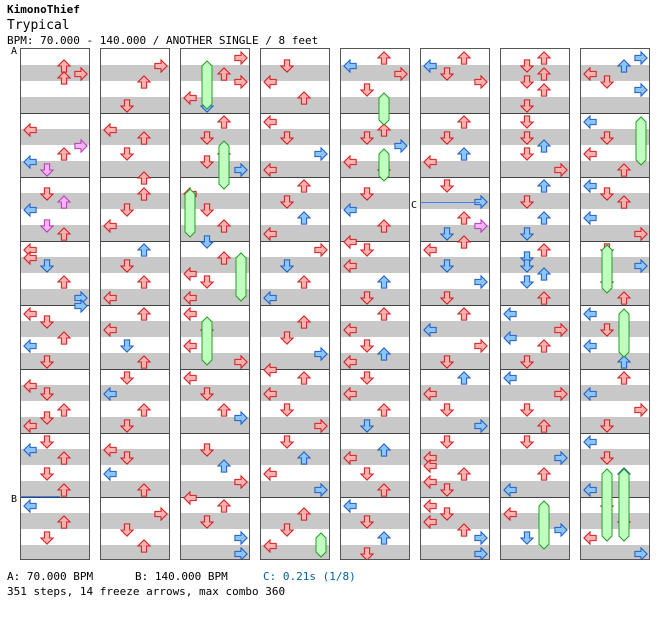  What do you see at coordinates (309, 576) in the screenshot?
I see `bpm-c-legend: C: 0.21s (1/8)` at bounding box center [309, 576].